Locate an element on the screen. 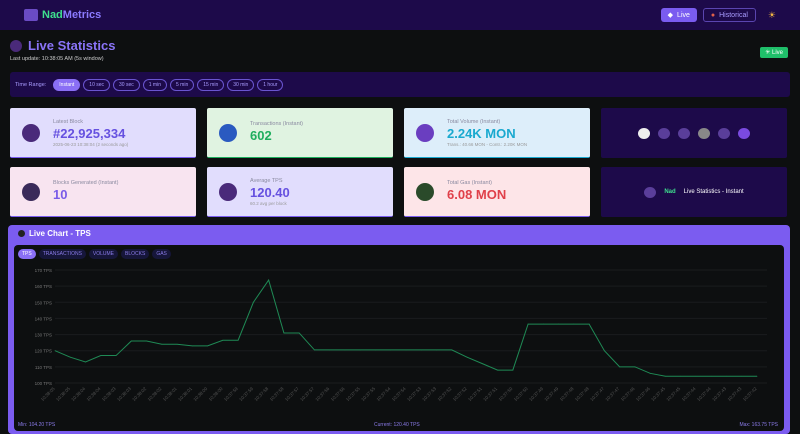  spider-icon is located at coordinates (31, 191).